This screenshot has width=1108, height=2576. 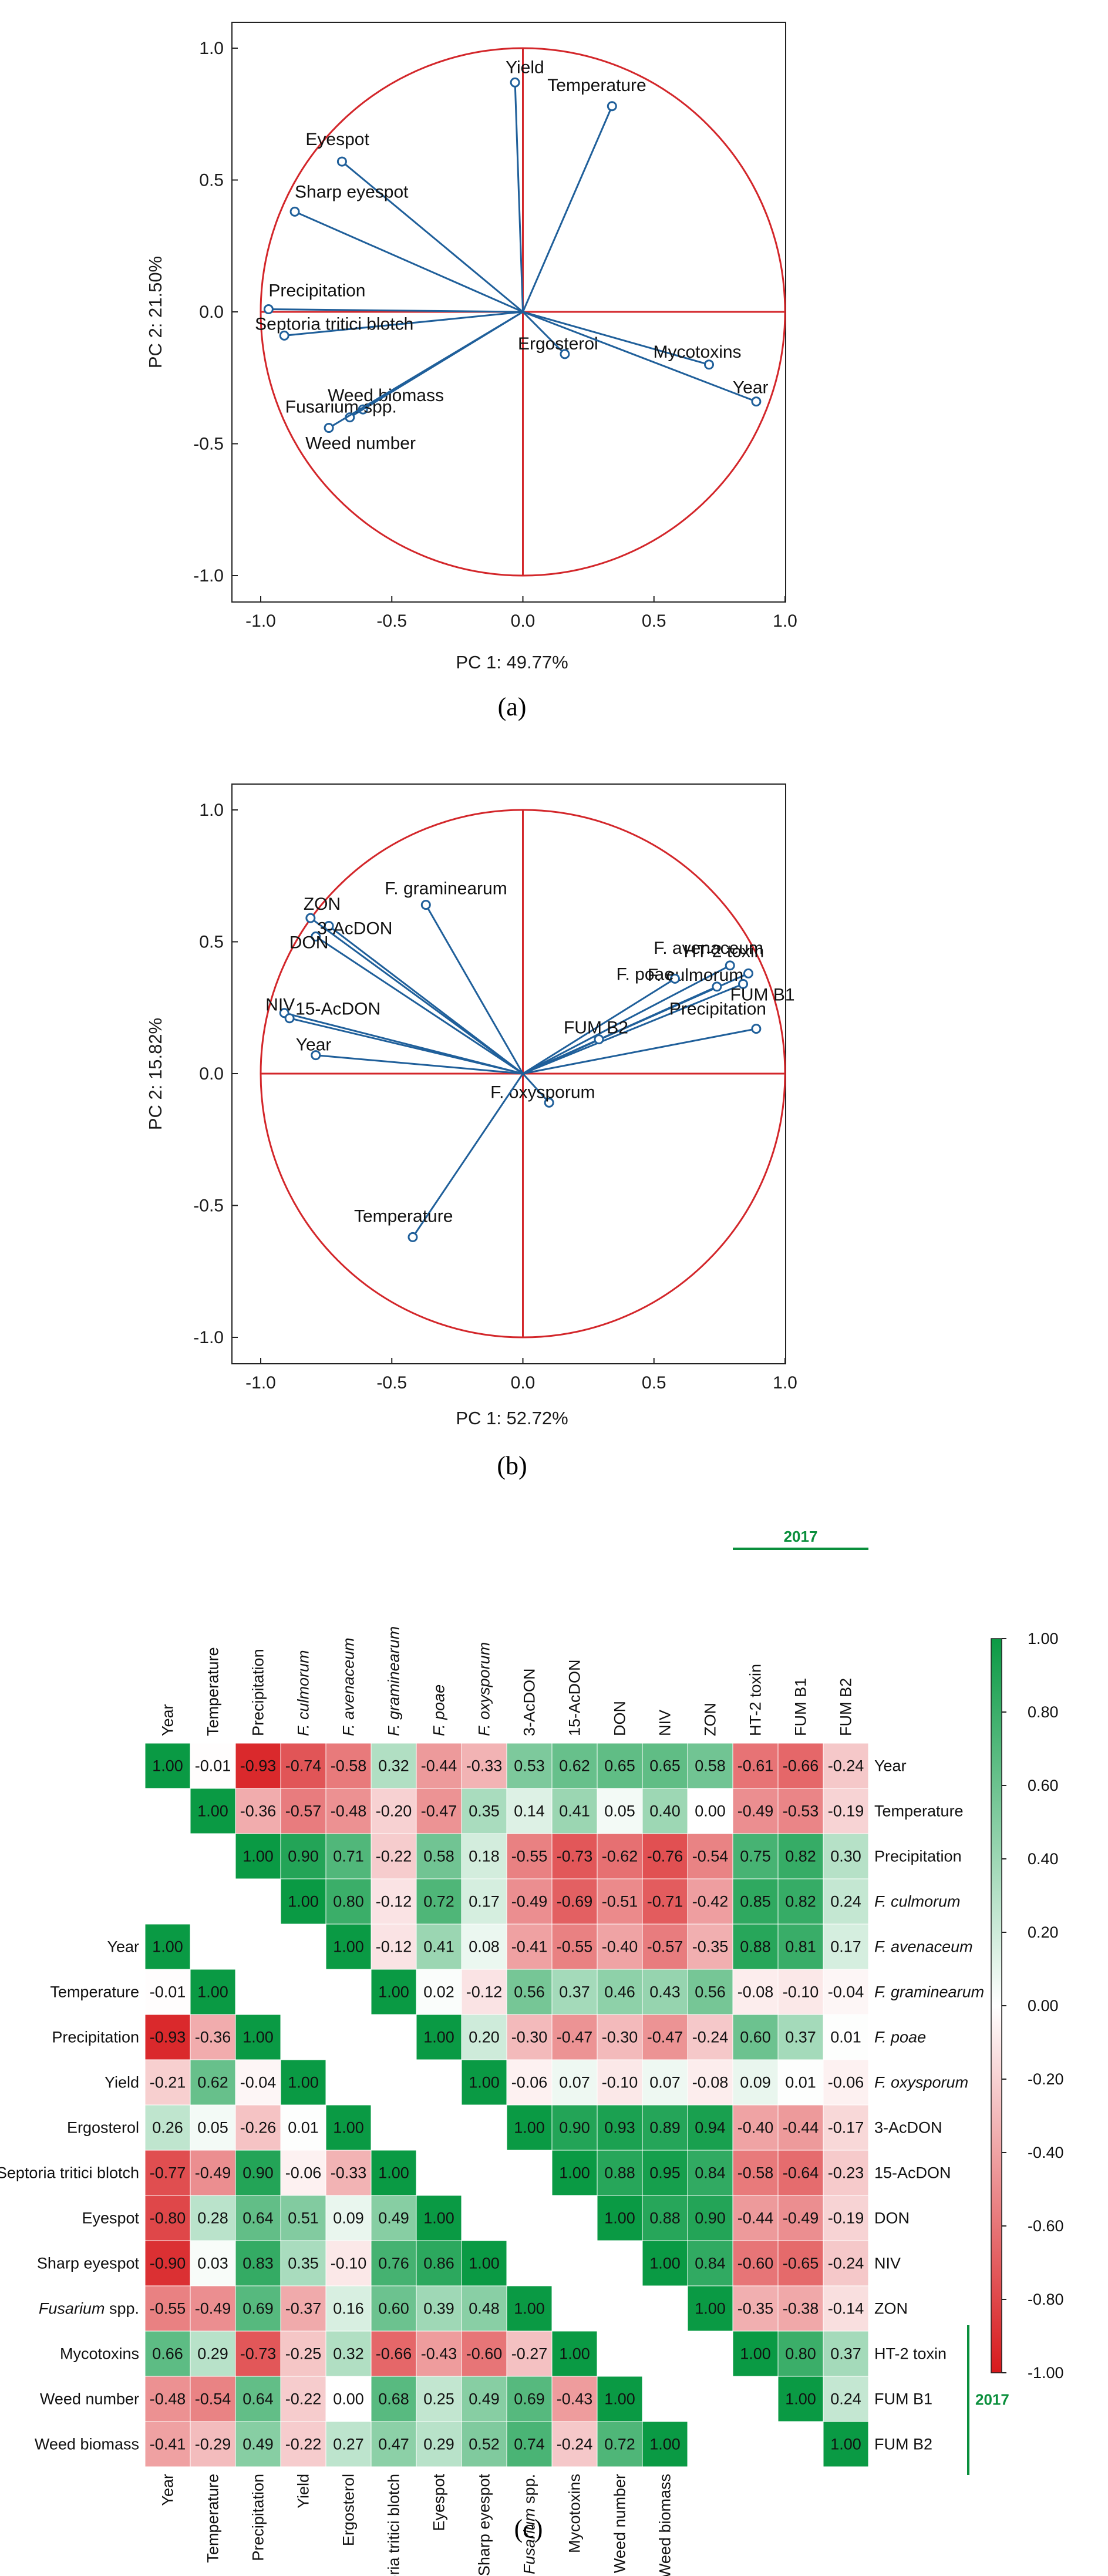 What do you see at coordinates (801, 2173) in the screenshot?
I see `cell-value: -0.64` at bounding box center [801, 2173].